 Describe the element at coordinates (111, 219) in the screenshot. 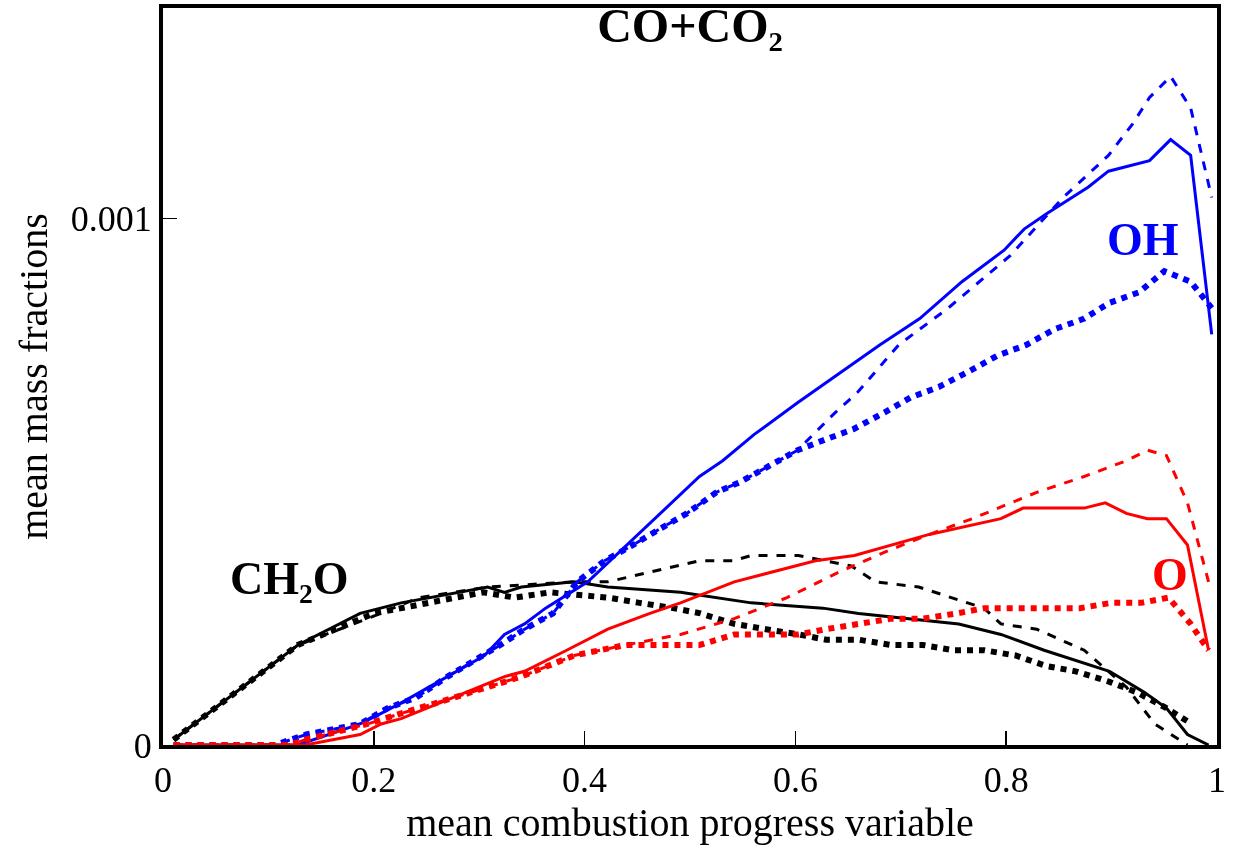

I see `y-tick-label: 0.001` at that location.